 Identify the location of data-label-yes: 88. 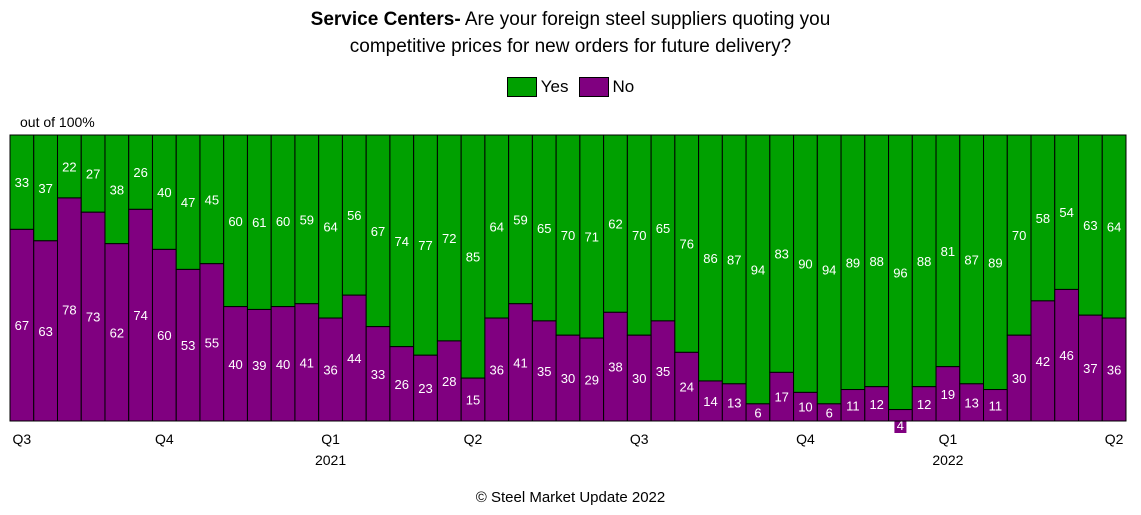
(876, 261).